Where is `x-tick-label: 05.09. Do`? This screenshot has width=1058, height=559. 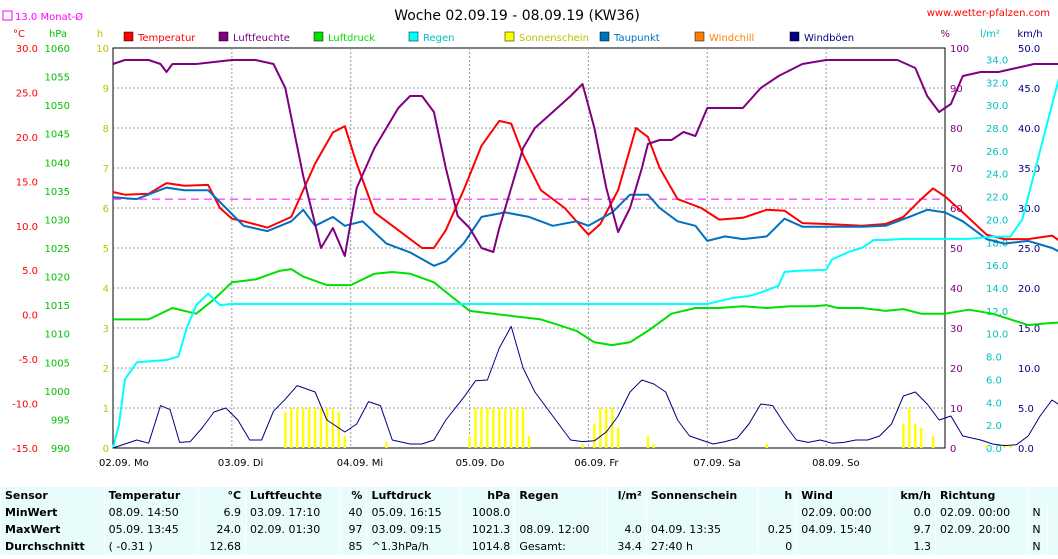 x-tick-label: 05.09. Do is located at coordinates (480, 463).